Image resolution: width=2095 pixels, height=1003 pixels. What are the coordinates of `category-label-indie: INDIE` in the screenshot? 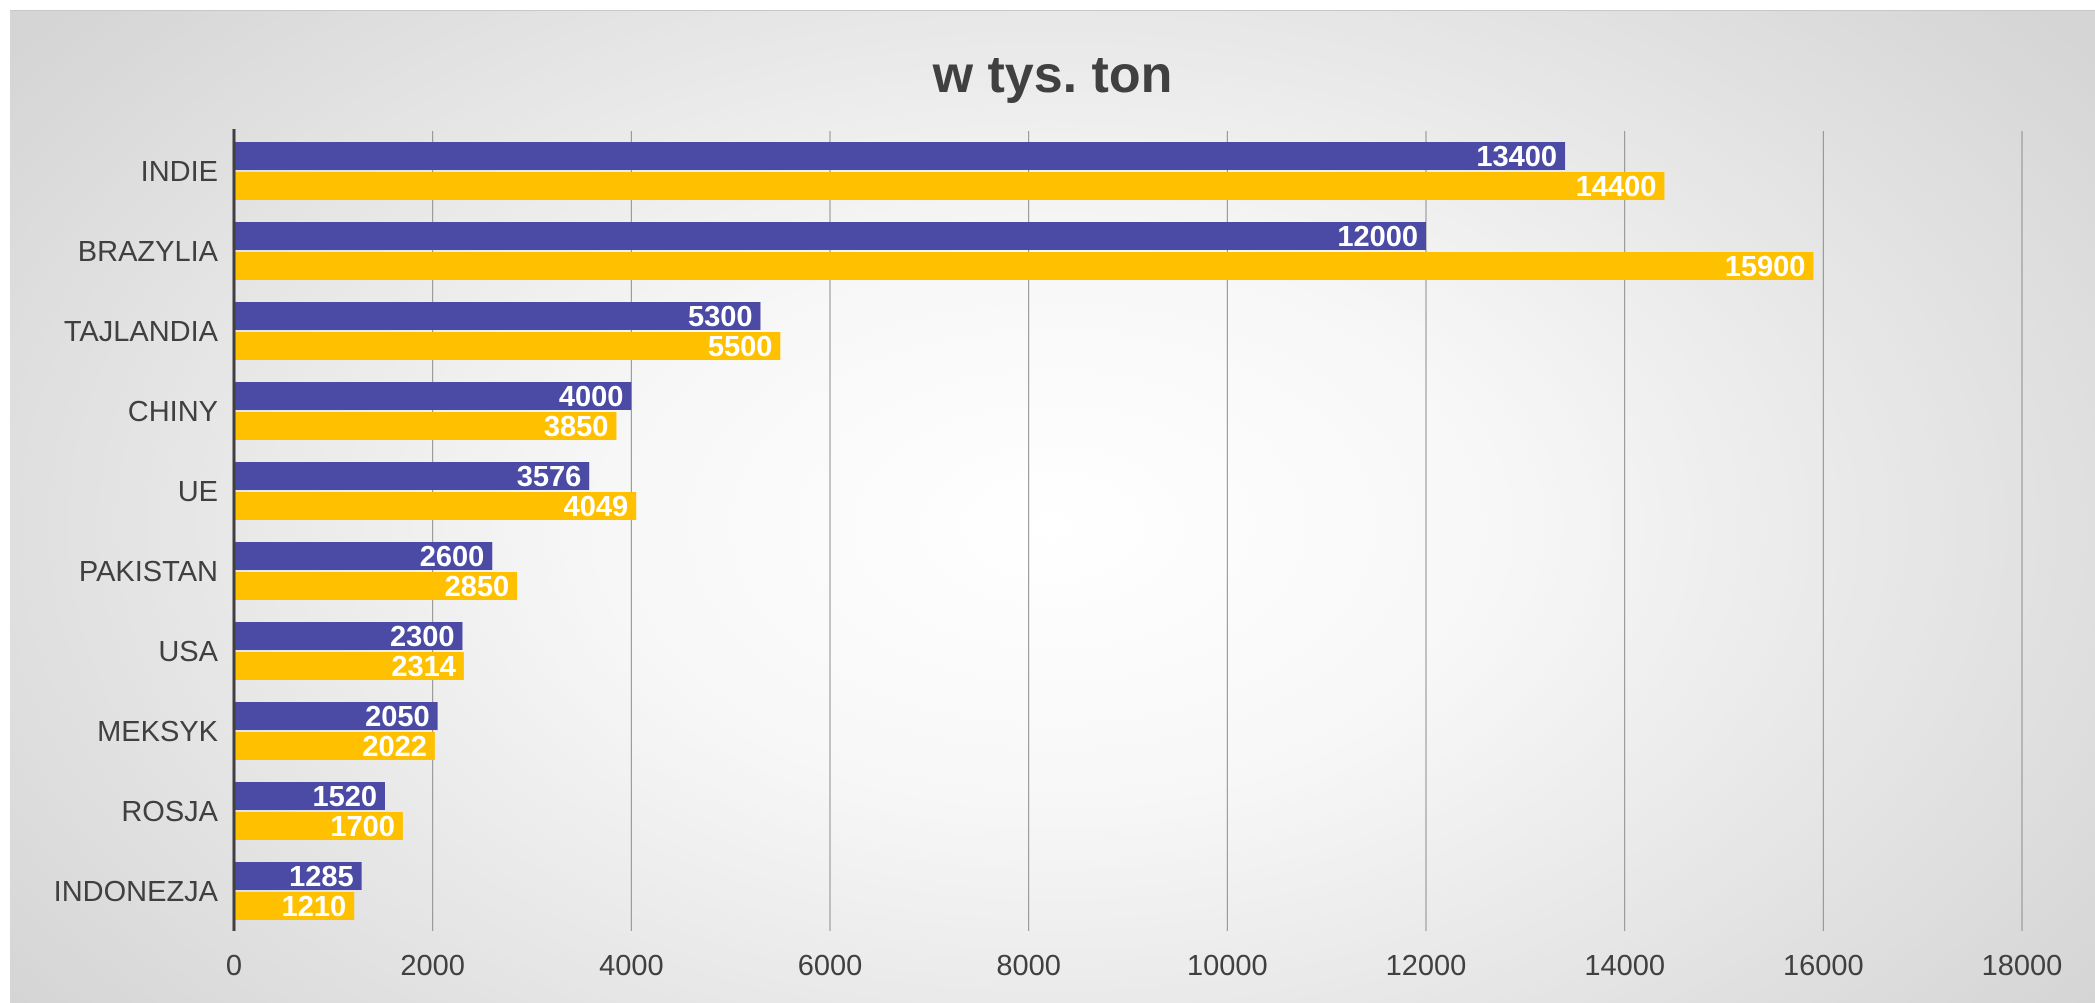 It's located at (179, 172).